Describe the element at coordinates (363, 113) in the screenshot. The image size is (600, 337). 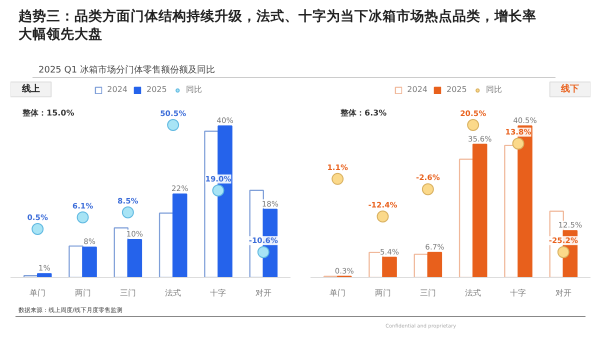
I see `text: 整体：6.3%` at that location.